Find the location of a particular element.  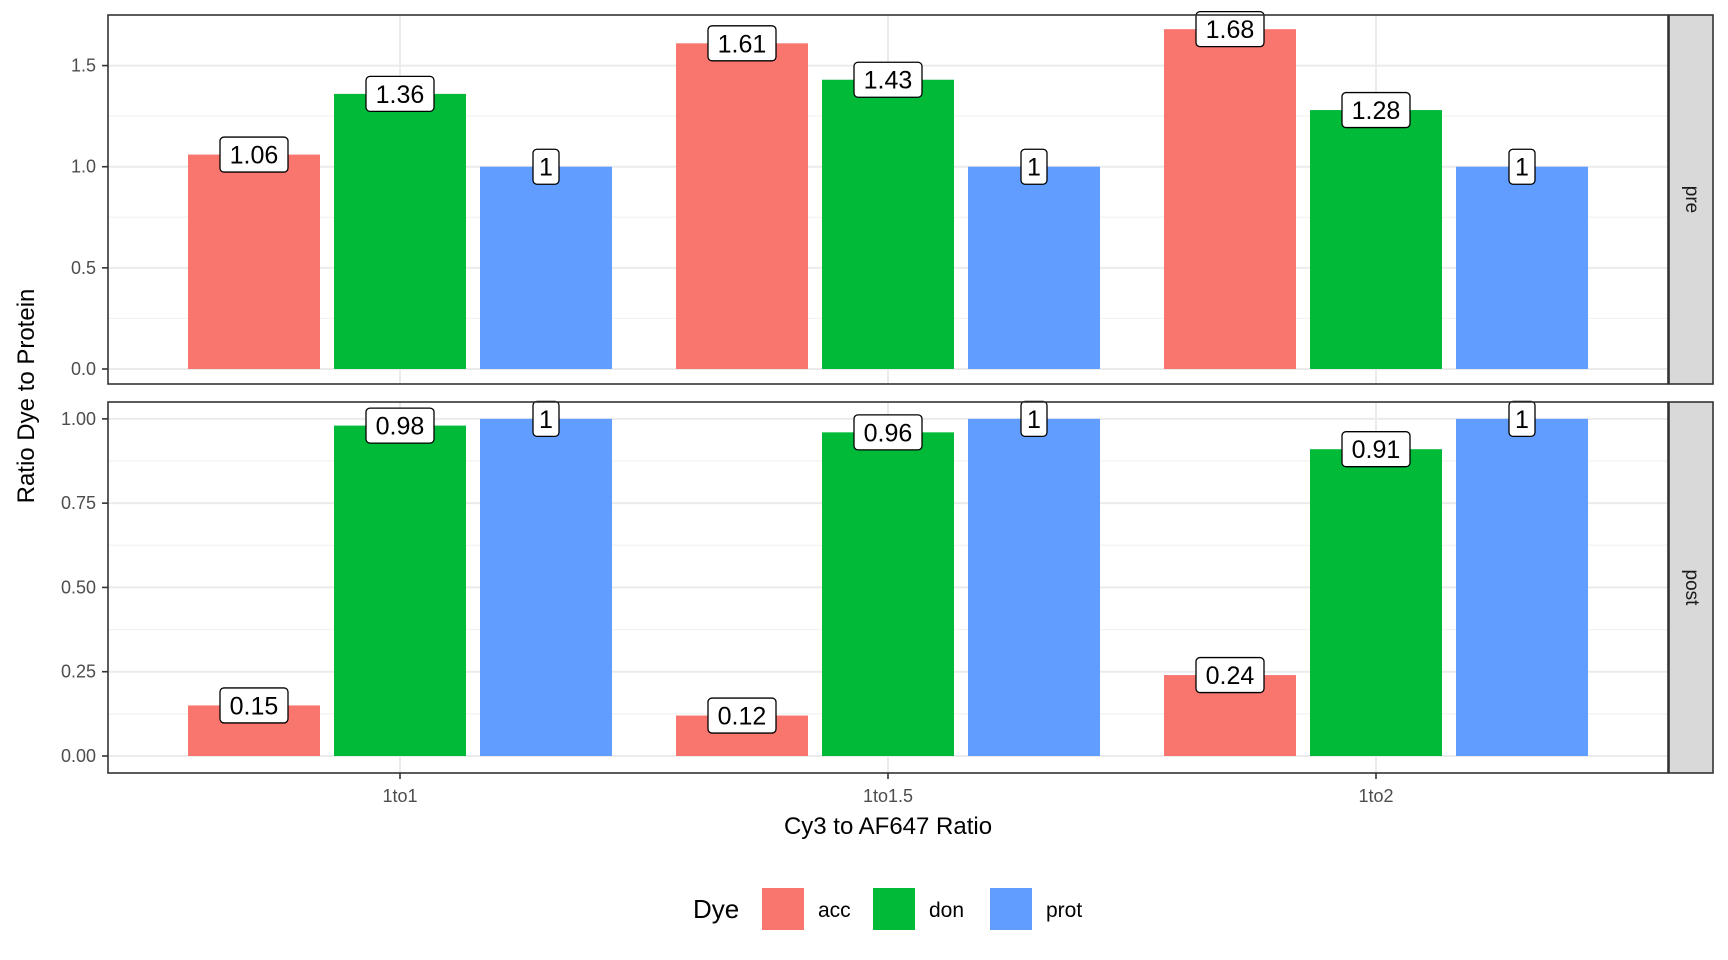

data-label-pre-prot-1to1: 1 is located at coordinates (546, 168).